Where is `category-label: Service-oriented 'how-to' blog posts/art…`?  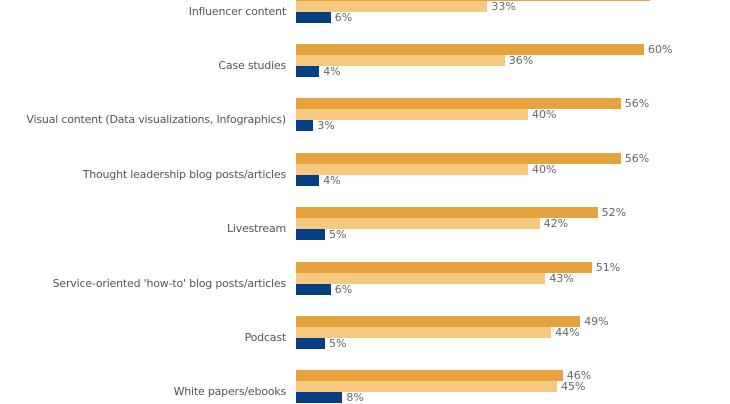 category-label: Service-oriented 'how-to' blog posts/art… is located at coordinates (169, 283).